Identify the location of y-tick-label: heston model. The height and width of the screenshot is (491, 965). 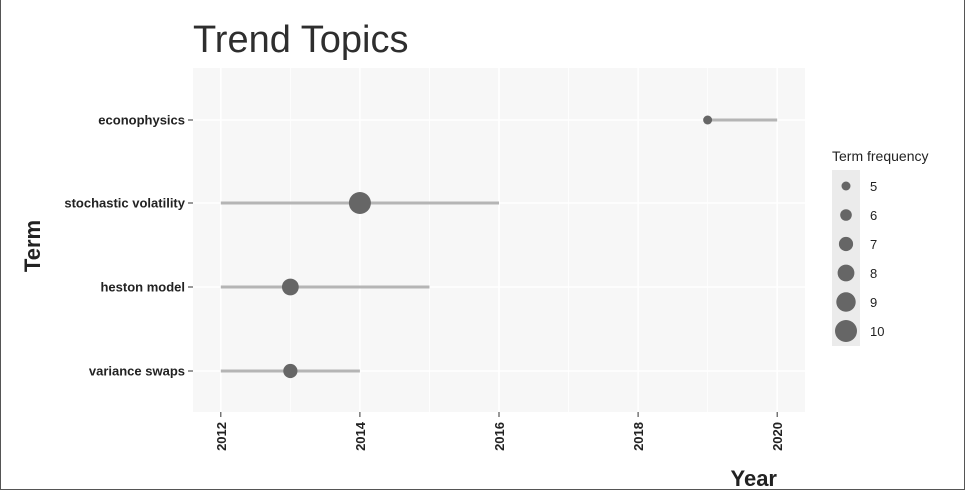
(142, 287).